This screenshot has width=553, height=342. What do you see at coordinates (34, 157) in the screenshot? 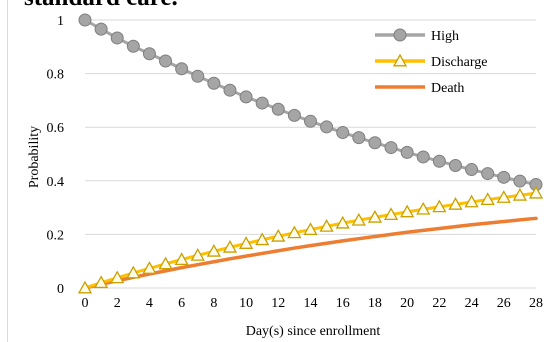
I see `y-axis-label: Probability` at bounding box center [34, 157].